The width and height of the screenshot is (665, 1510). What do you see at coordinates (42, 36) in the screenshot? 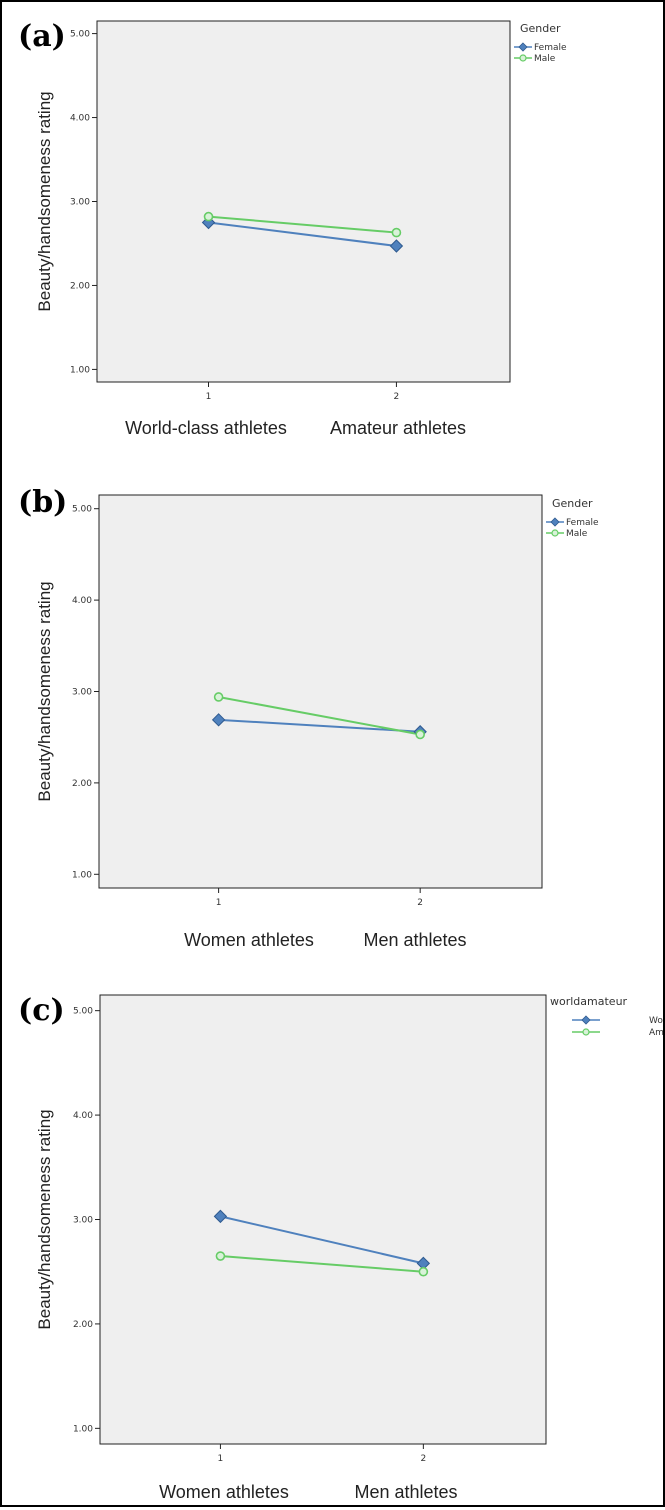
I see `panel-label: (a)` at bounding box center [42, 36].